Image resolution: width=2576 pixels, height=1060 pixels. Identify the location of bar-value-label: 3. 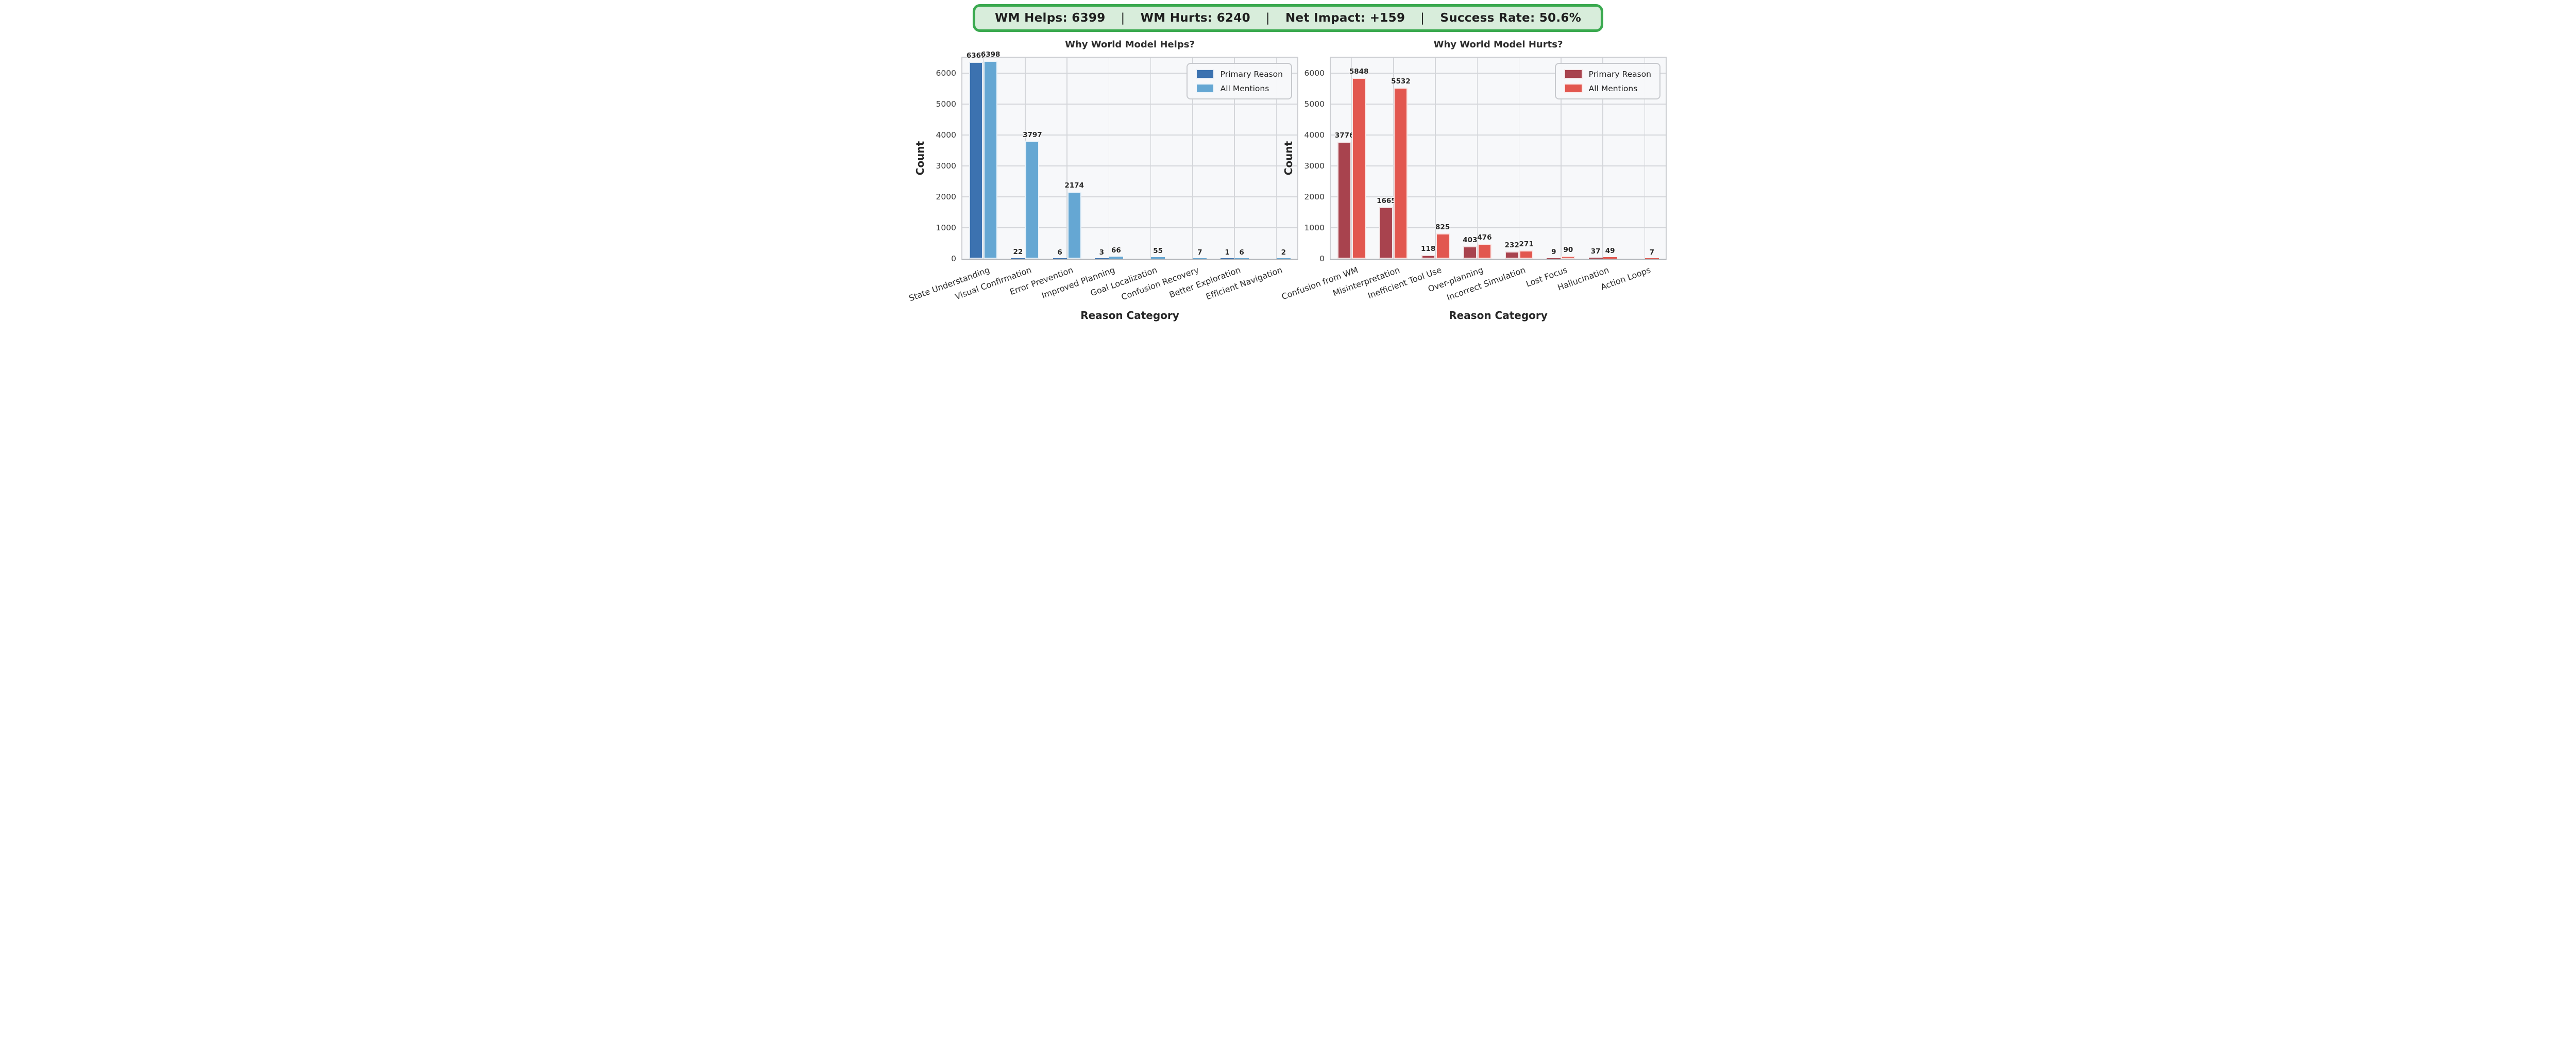
(1102, 253).